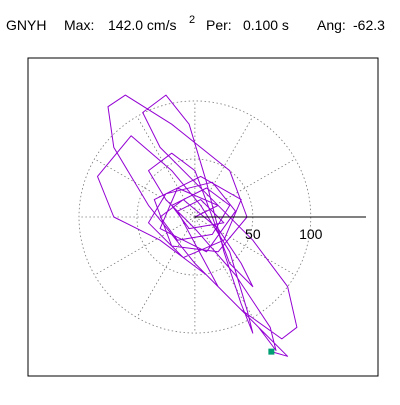 The height and width of the screenshot is (405, 400). Describe the element at coordinates (369, 25) in the screenshot. I see `angle-value: -62.3` at that location.